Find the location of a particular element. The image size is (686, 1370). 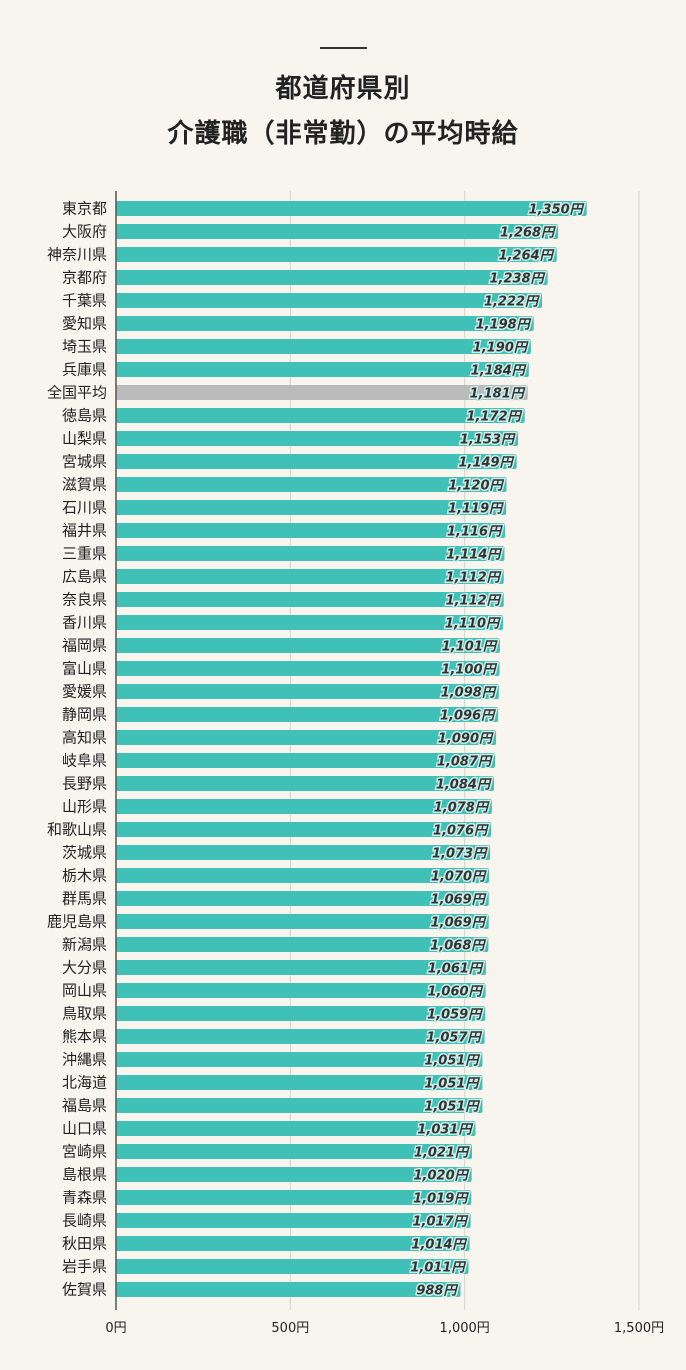

category-label: 京都府 is located at coordinates (84, 278).